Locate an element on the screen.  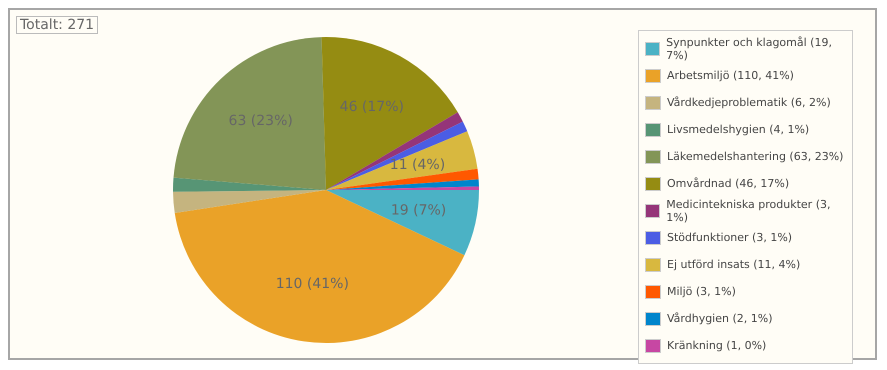
legend-label: Livsmedelshygien (4, 1%) is located at coordinates (738, 129).